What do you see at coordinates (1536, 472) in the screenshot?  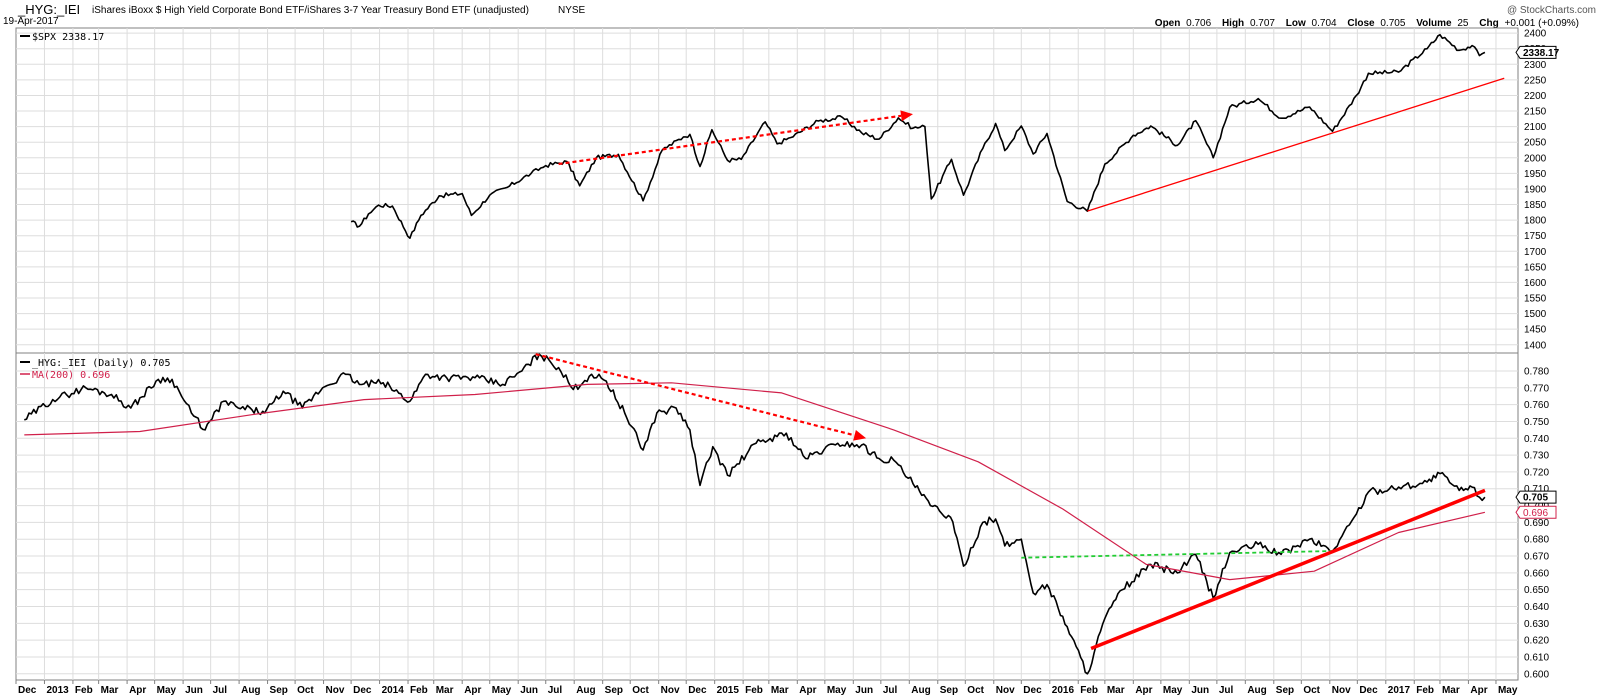 I see `bot-y-tick-label: 0.720` at bounding box center [1536, 472].